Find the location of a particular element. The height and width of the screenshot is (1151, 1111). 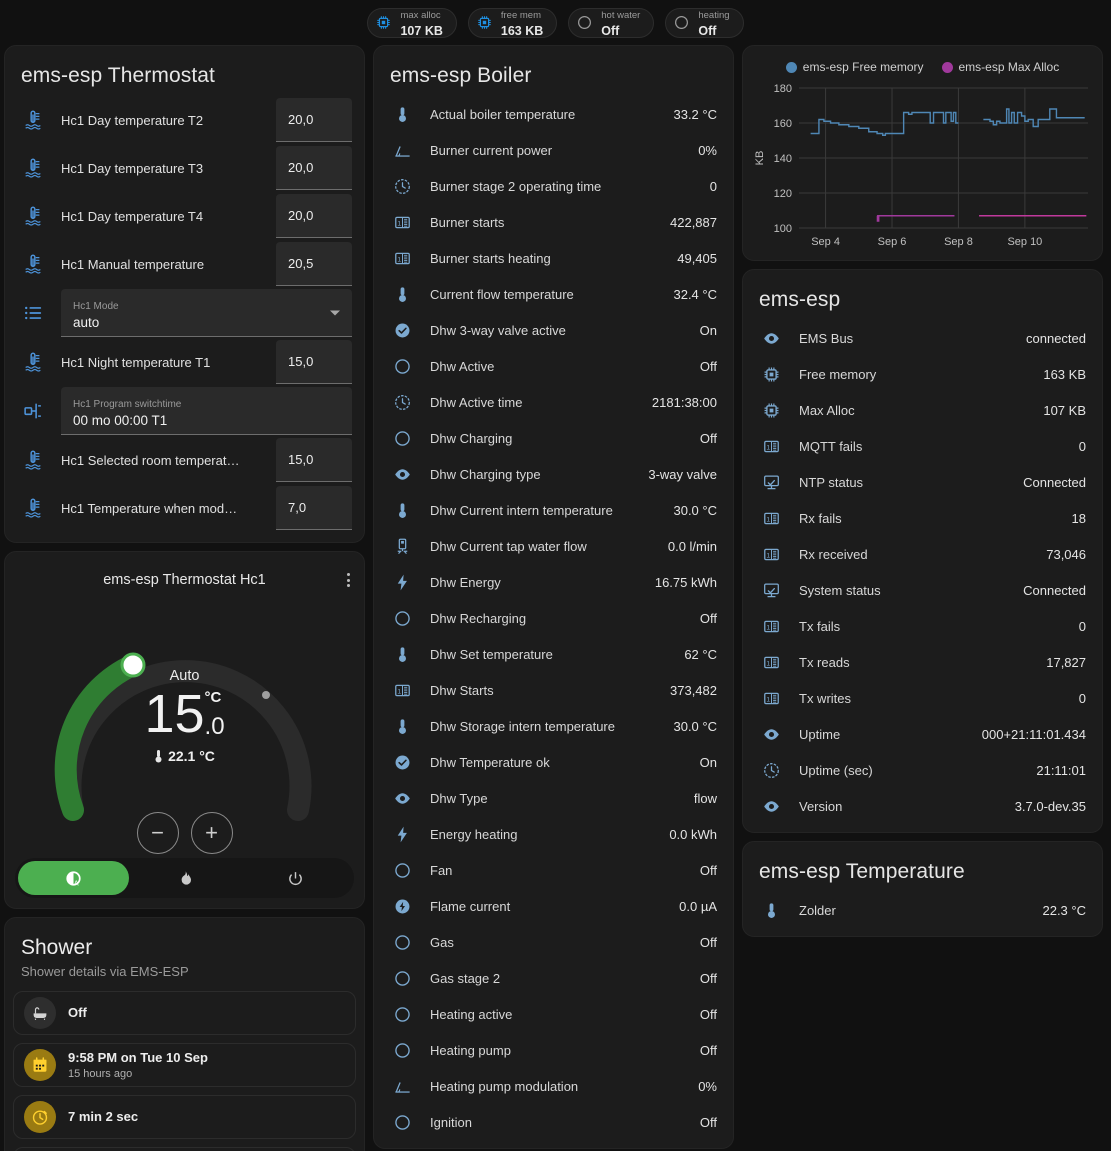

entity-label: Rx fails is located at coordinates (820, 518).